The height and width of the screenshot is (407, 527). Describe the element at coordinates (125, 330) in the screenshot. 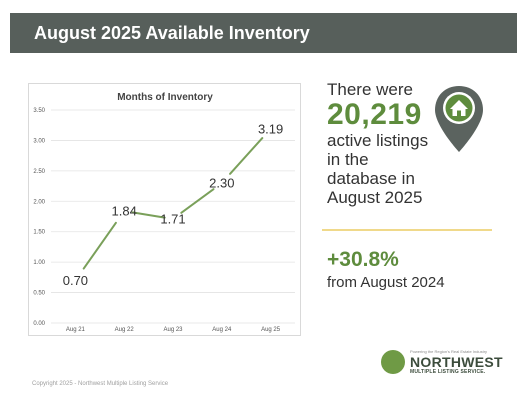

I see `x-tick-label: Aug 22` at that location.